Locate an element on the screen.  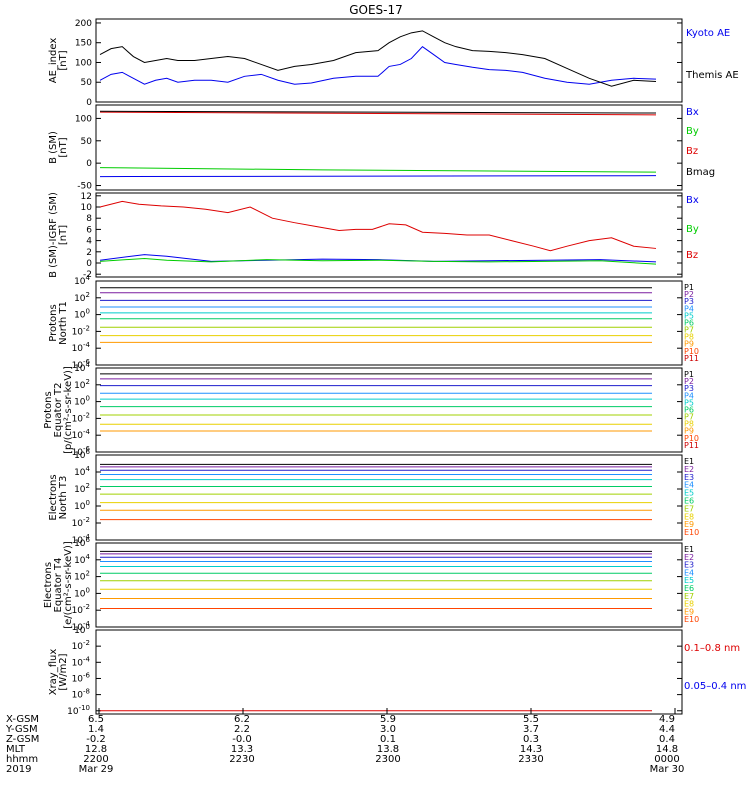
footer-value: 0.1 is located at coordinates (388, 739).